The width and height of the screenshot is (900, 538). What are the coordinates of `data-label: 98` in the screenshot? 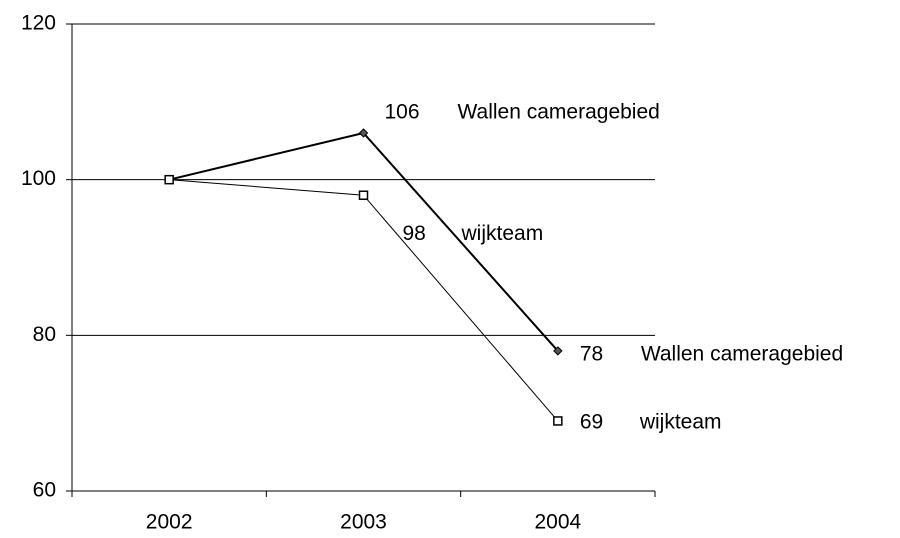 It's located at (414, 233).